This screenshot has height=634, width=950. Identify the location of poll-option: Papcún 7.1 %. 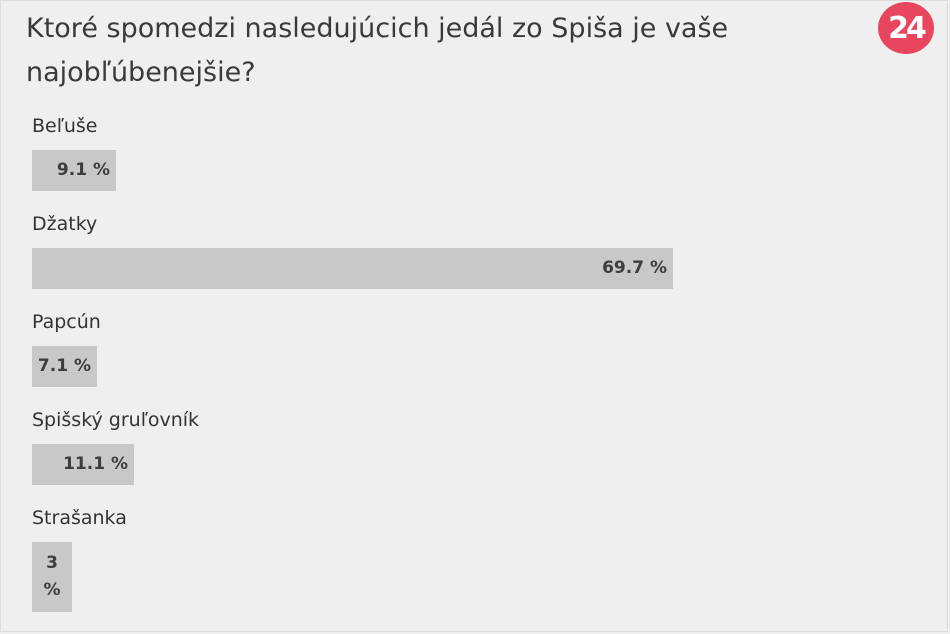
(477, 358).